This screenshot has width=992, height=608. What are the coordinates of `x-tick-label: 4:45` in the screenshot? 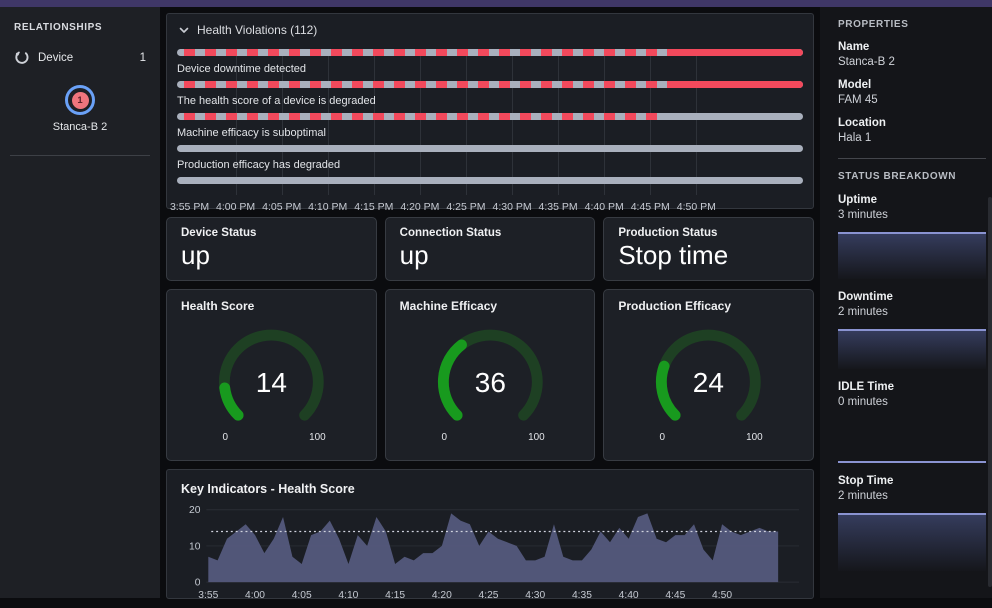 It's located at (675, 595).